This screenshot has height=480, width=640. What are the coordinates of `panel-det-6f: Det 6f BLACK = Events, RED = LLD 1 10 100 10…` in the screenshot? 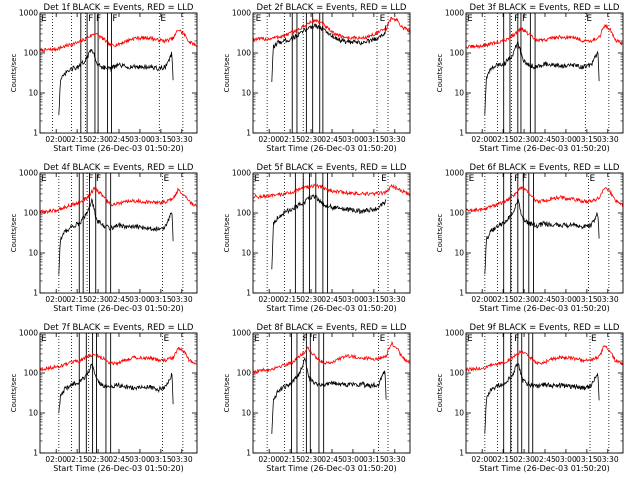 It's located at (530, 238).